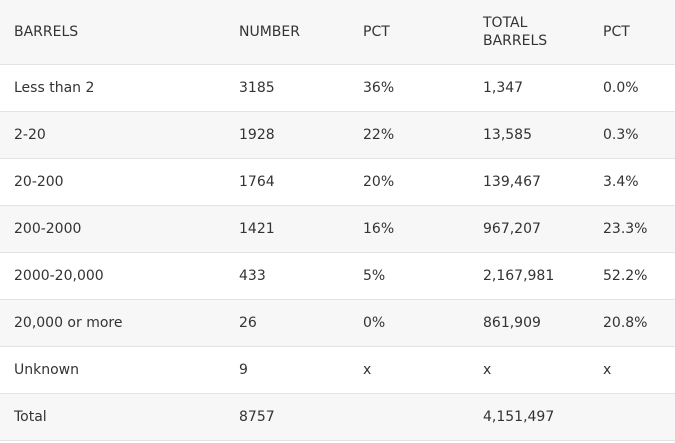 Image resolution: width=675 pixels, height=443 pixels. What do you see at coordinates (529, 135) in the screenshot?
I see `cell-total-barrels: 13,585` at bounding box center [529, 135].